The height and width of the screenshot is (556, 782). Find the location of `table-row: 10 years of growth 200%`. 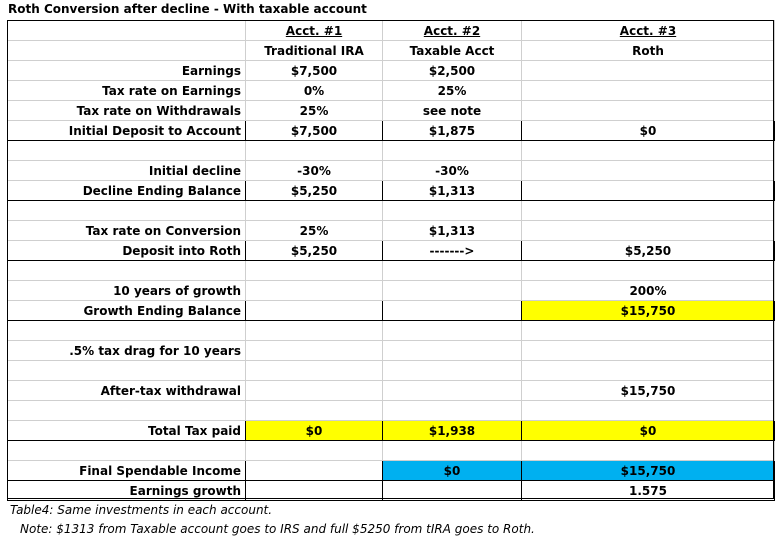

table-row: 10 years of growth 200% is located at coordinates (391, 290).